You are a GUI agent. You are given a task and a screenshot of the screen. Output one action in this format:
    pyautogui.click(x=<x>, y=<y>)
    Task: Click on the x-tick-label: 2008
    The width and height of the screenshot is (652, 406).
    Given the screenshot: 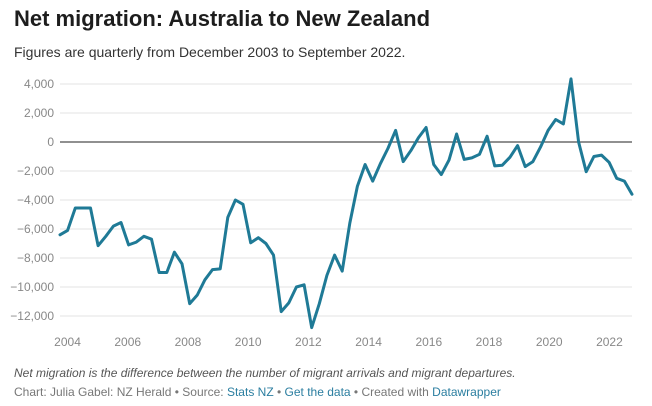 What is the action you would take?
    pyautogui.click(x=188, y=342)
    